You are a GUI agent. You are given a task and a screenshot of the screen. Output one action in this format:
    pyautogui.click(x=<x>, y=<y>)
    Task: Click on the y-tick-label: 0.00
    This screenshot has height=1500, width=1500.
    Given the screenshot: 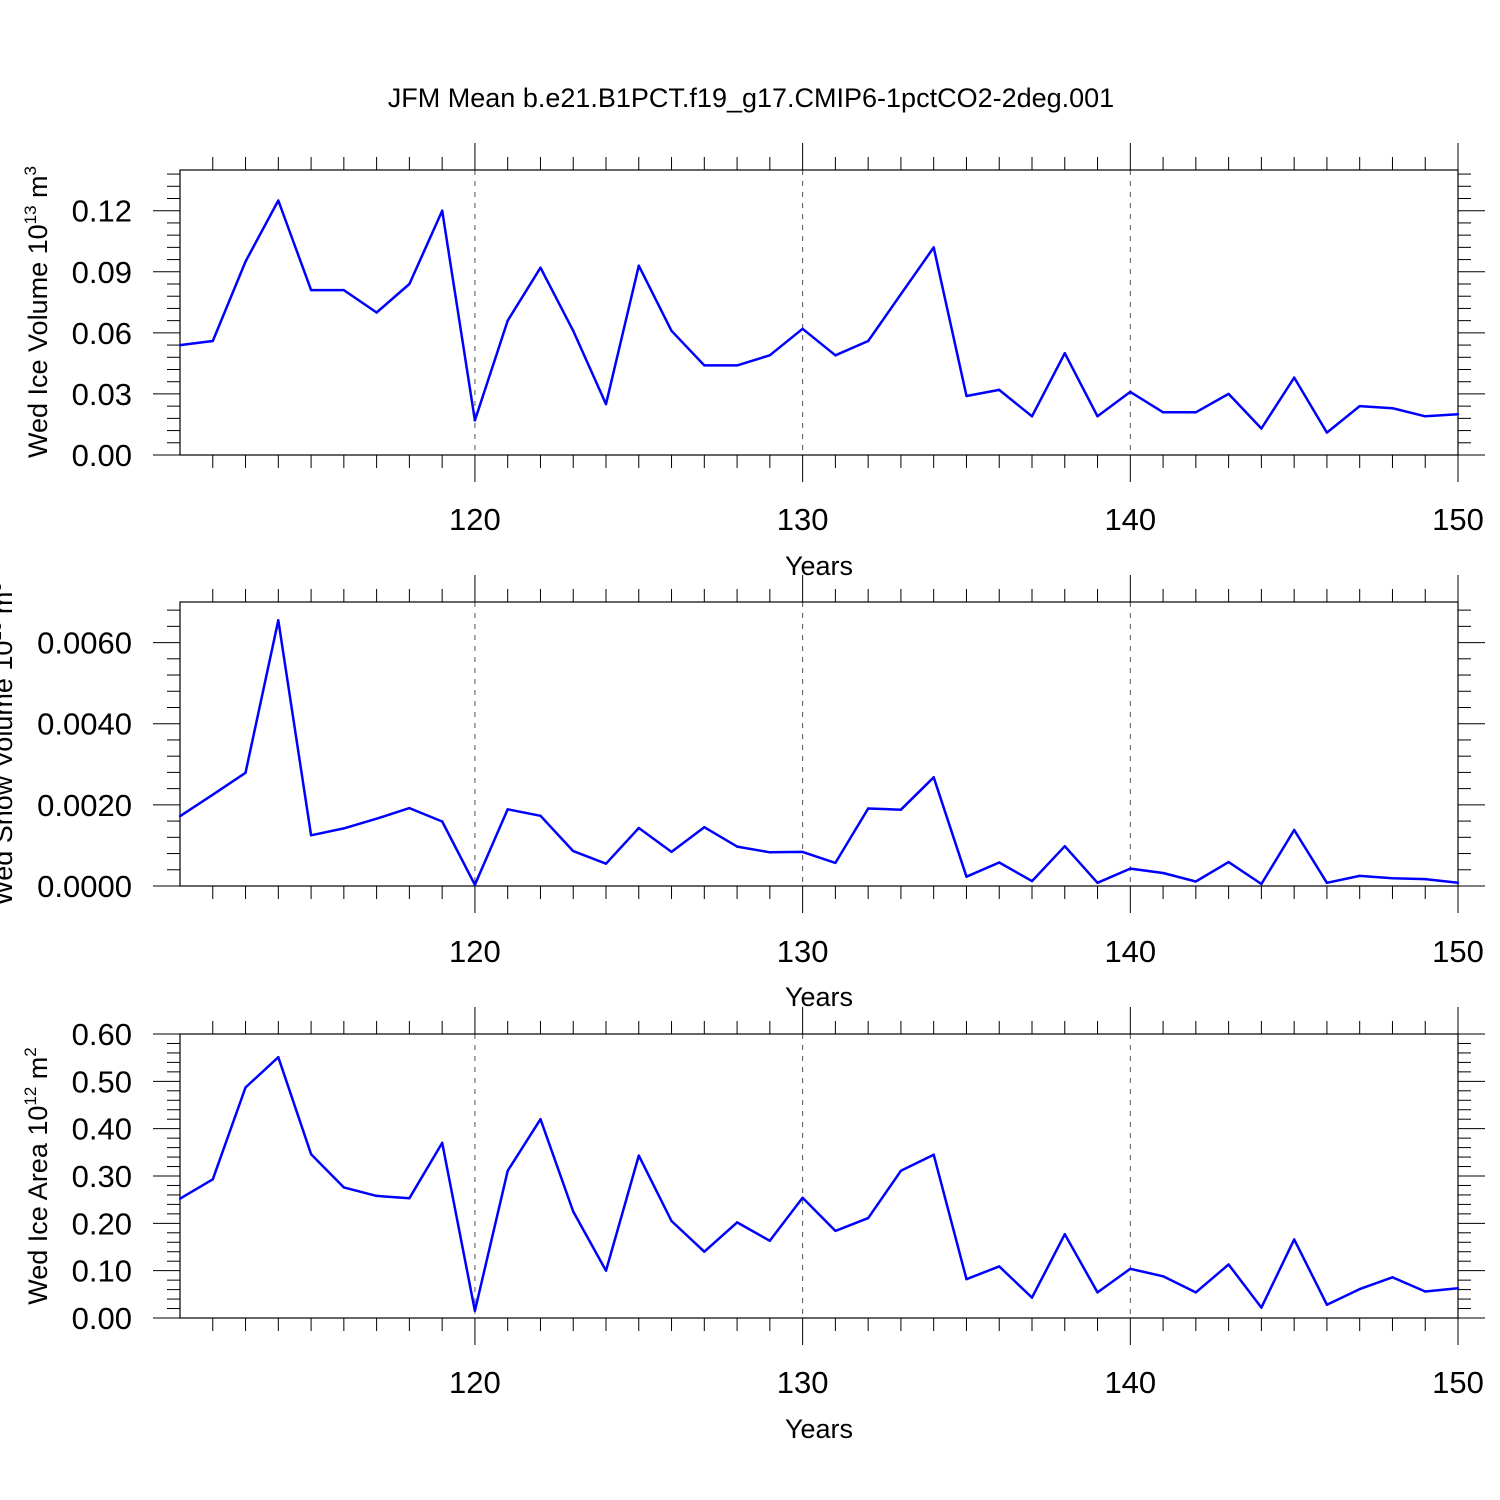 What is the action you would take?
    pyautogui.click(x=102, y=455)
    